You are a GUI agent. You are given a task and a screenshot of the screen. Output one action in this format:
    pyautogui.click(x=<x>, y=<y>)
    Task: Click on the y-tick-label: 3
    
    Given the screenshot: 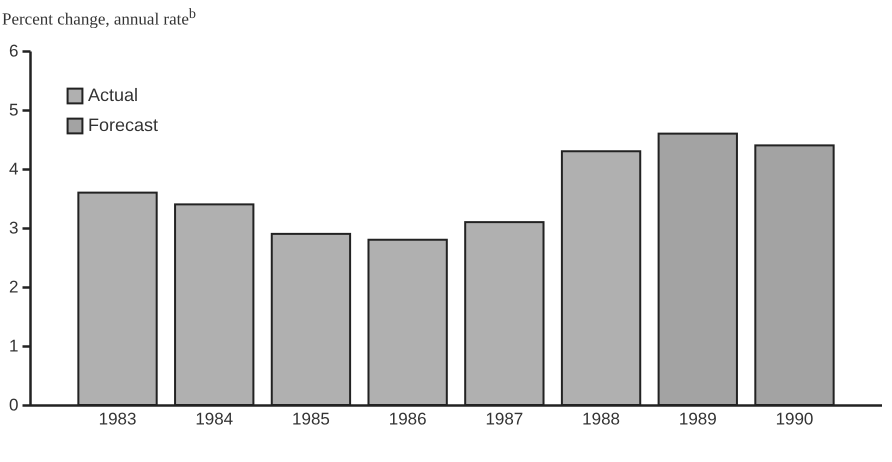 What is the action you would take?
    pyautogui.click(x=13, y=228)
    